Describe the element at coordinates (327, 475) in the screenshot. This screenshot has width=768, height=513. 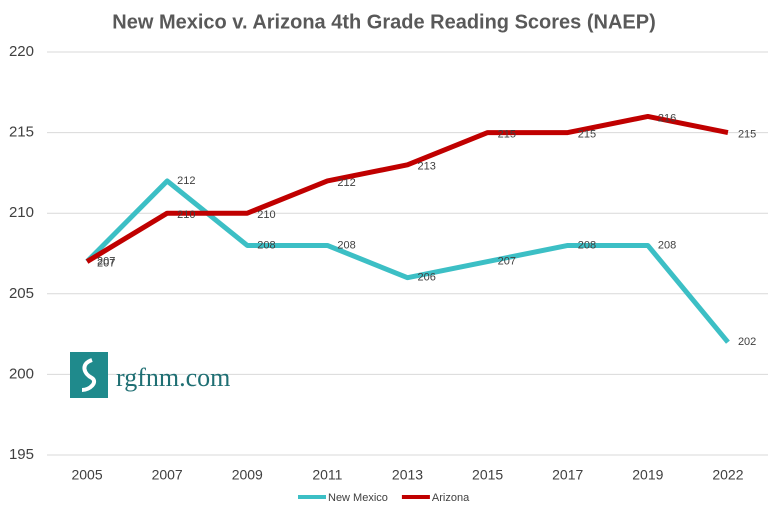
I see `x-tick-label: 2011` at that location.